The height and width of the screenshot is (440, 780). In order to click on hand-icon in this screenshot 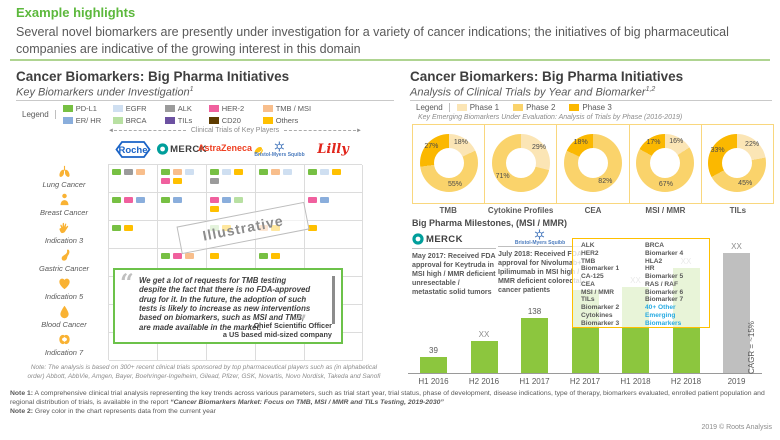, I will do `click(64, 227)`.